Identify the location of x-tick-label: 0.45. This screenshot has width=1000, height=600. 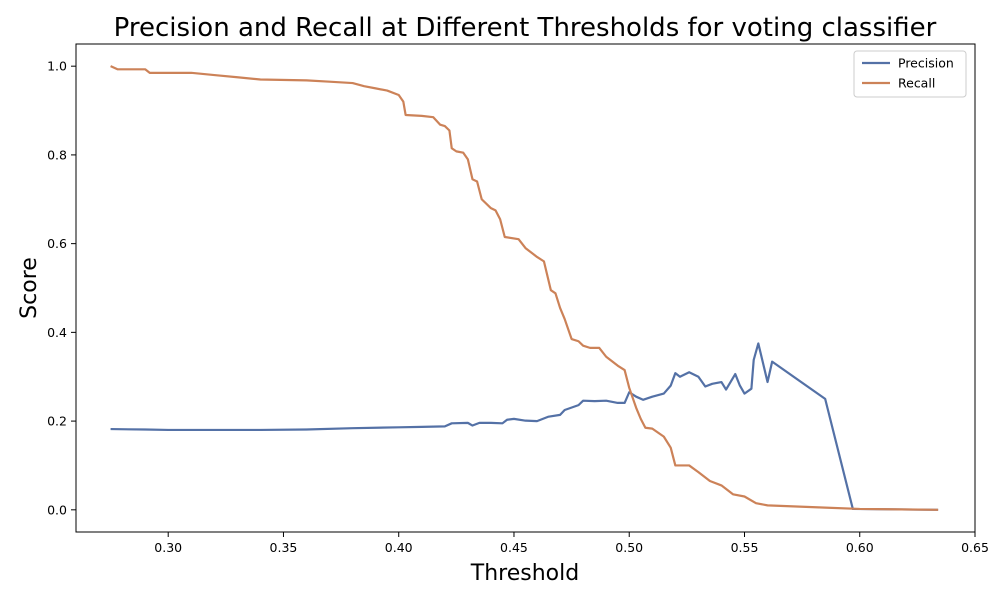
(514, 547).